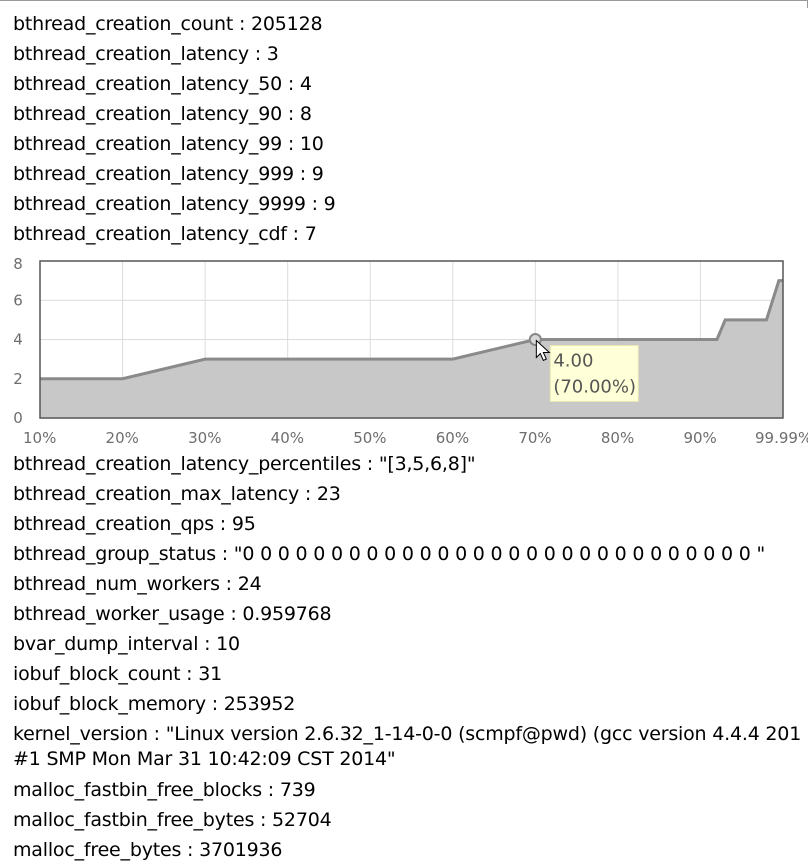 Image resolution: width=808 pixels, height=863 pixels. What do you see at coordinates (305, 84) in the screenshot?
I see `var-value: 4` at bounding box center [305, 84].